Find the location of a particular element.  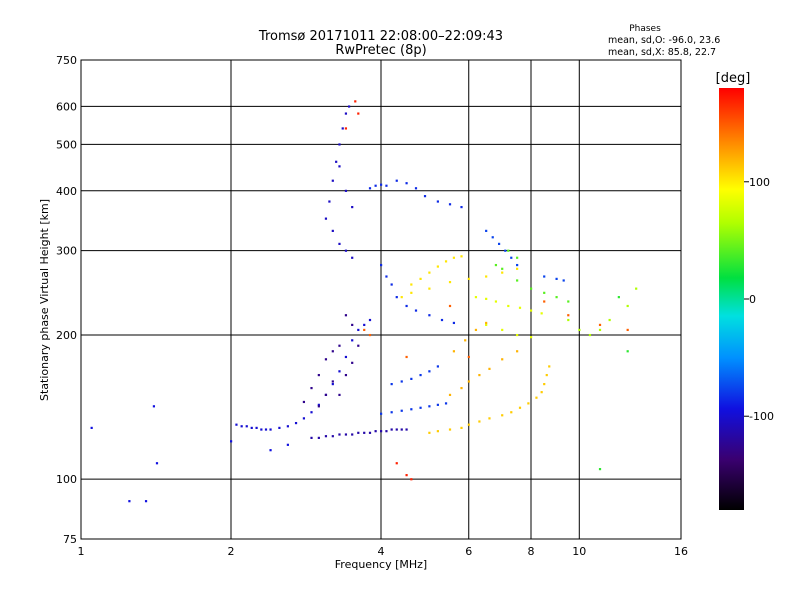

y-axis-label: Stationary phase Virtual Height [km] is located at coordinates (44, 300).